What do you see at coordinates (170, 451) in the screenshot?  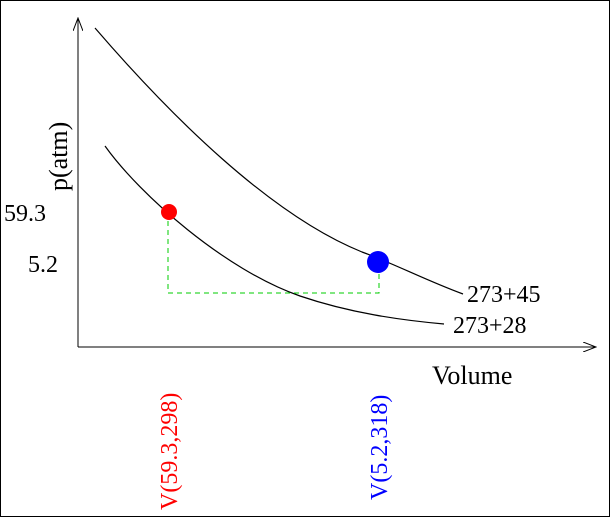 I see `red-volume-label: V(59.3,298)` at bounding box center [170, 451].